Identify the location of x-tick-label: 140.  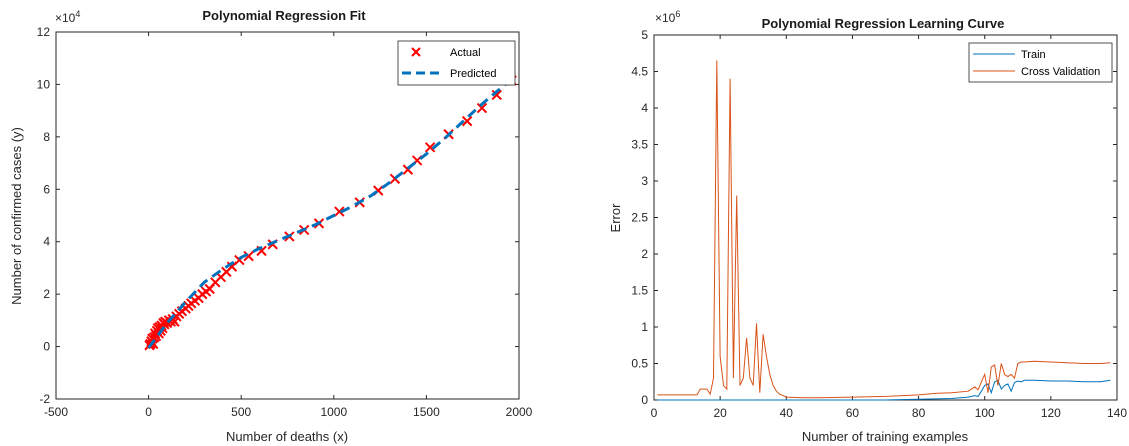
(1117, 413).